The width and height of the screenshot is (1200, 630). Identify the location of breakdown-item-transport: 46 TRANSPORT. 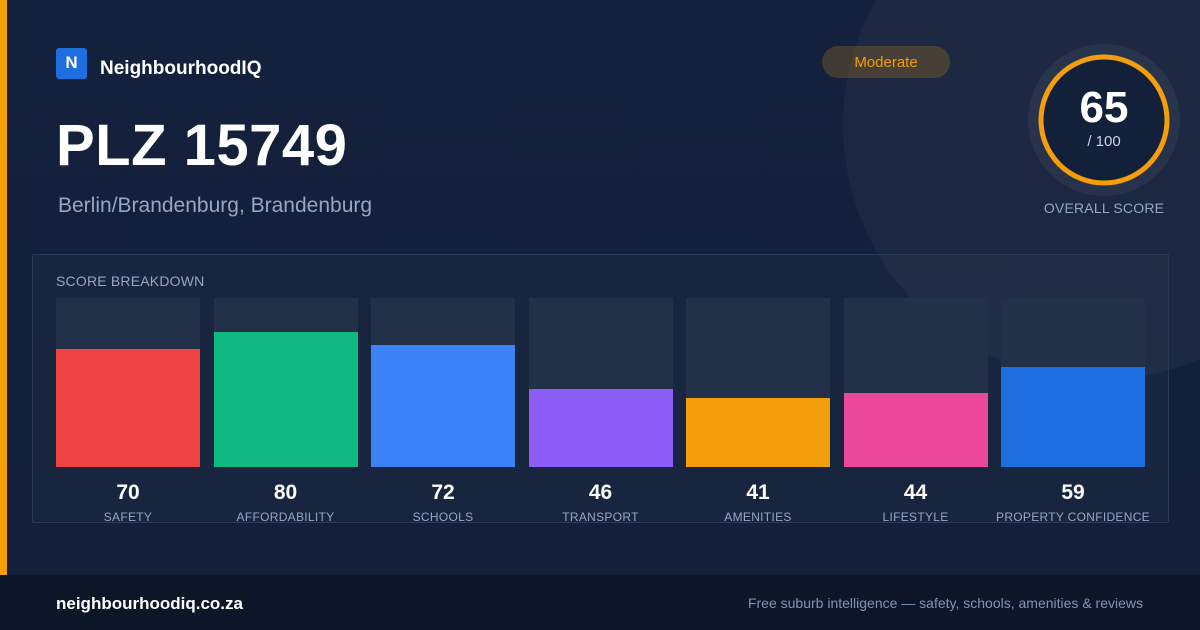
(600, 389).